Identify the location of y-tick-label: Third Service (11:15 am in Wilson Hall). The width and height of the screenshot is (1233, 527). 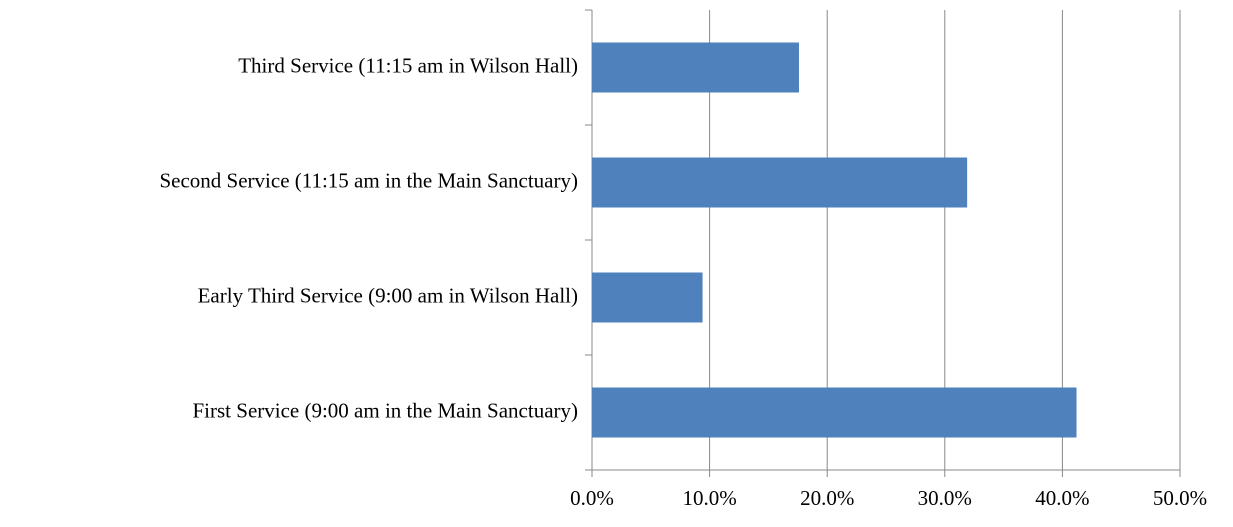
(408, 65).